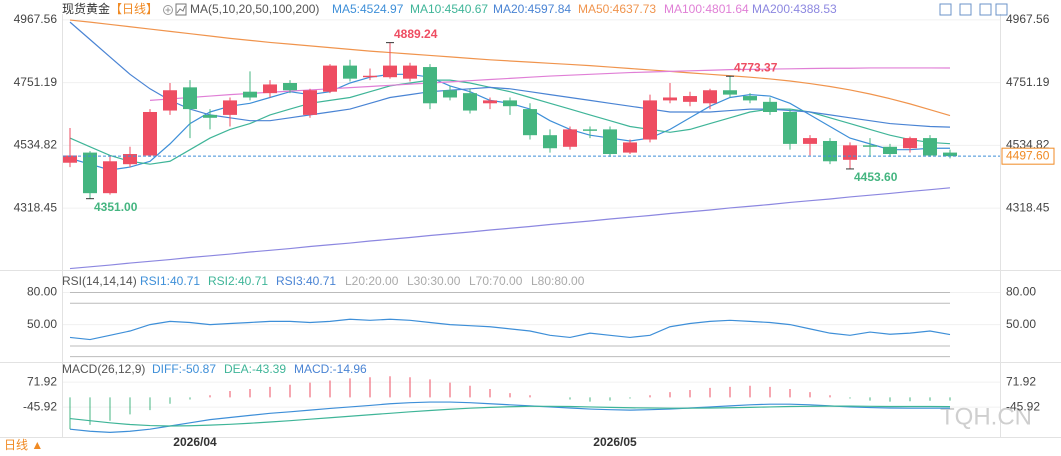 The image size is (1061, 456). What do you see at coordinates (985, 9) in the screenshot?
I see `settings-icon` at bounding box center [985, 9].